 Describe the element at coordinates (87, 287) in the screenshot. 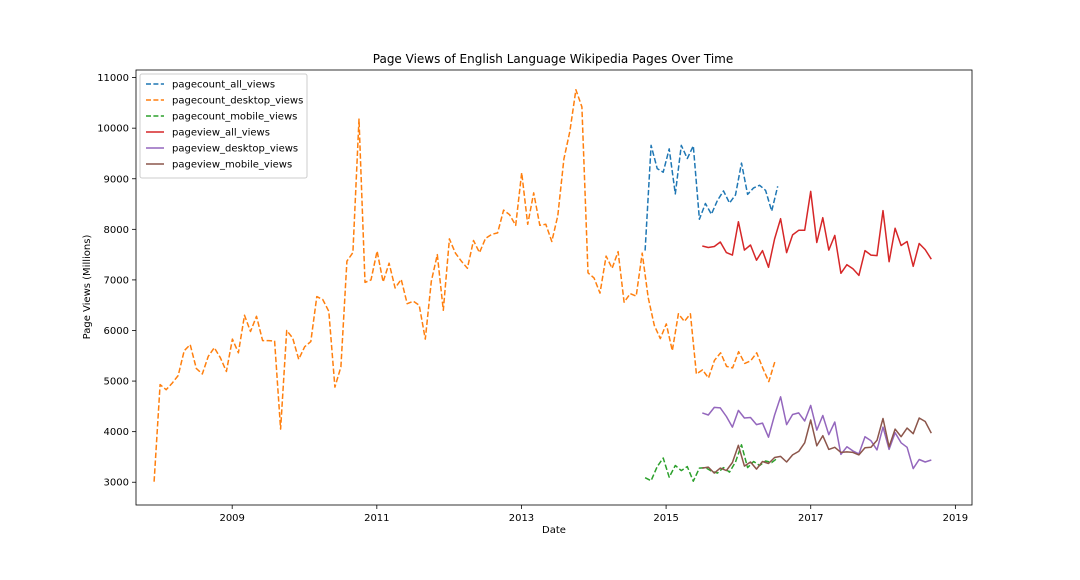

I see `y-axis-label: Page Views (Millions)` at that location.